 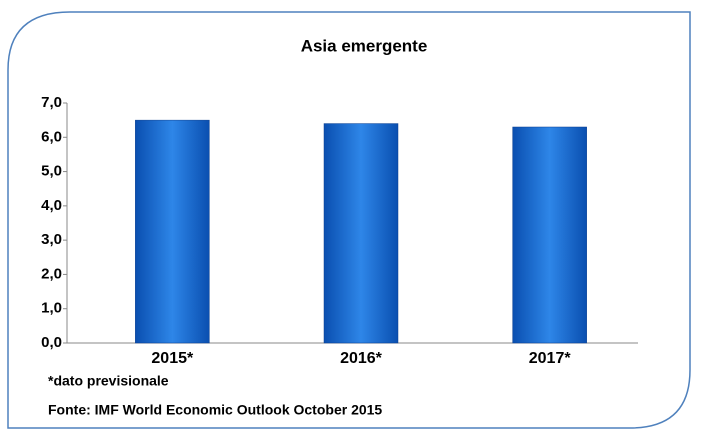 What do you see at coordinates (51, 136) in the screenshot?
I see `y-tick-label: 6,0` at bounding box center [51, 136].